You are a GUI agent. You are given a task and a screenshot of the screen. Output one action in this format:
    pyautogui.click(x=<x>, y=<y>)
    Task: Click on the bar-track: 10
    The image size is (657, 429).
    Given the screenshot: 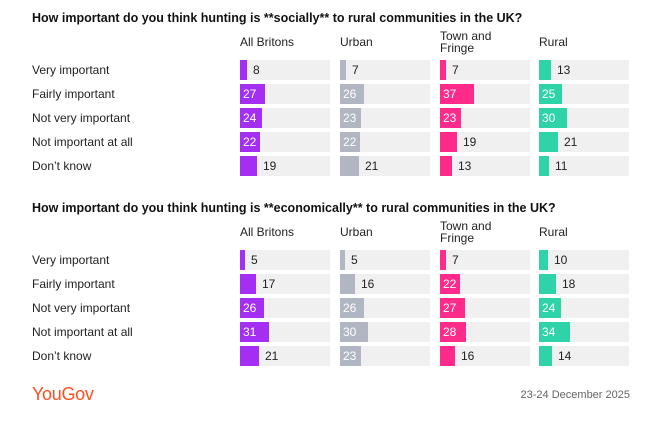 What is the action you would take?
    pyautogui.click(x=584, y=260)
    